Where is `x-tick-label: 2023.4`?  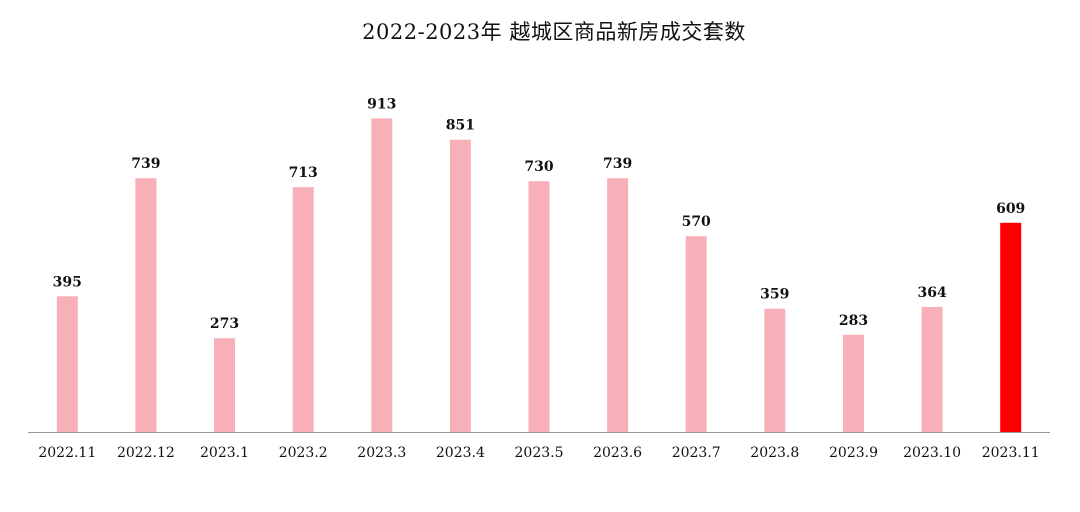 x-tick-label: 2023.4 is located at coordinates (460, 453).